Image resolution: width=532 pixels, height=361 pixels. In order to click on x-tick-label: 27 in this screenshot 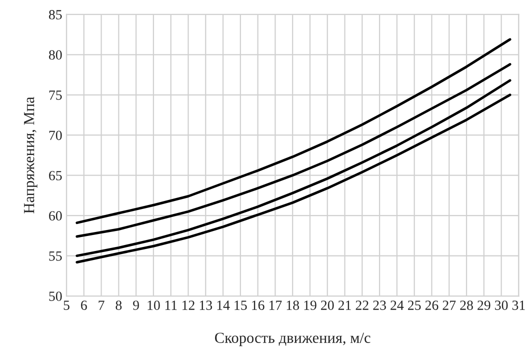, I will do `click(449, 305)`.